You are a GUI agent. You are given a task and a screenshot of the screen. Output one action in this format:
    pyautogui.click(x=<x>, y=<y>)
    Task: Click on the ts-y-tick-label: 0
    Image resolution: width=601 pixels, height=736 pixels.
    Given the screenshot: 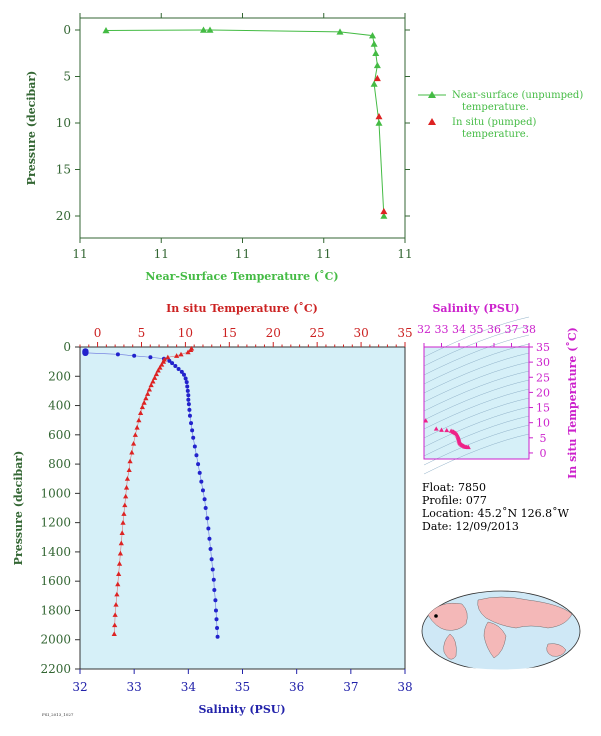 What is the action you would take?
    pyautogui.click(x=543, y=453)
    